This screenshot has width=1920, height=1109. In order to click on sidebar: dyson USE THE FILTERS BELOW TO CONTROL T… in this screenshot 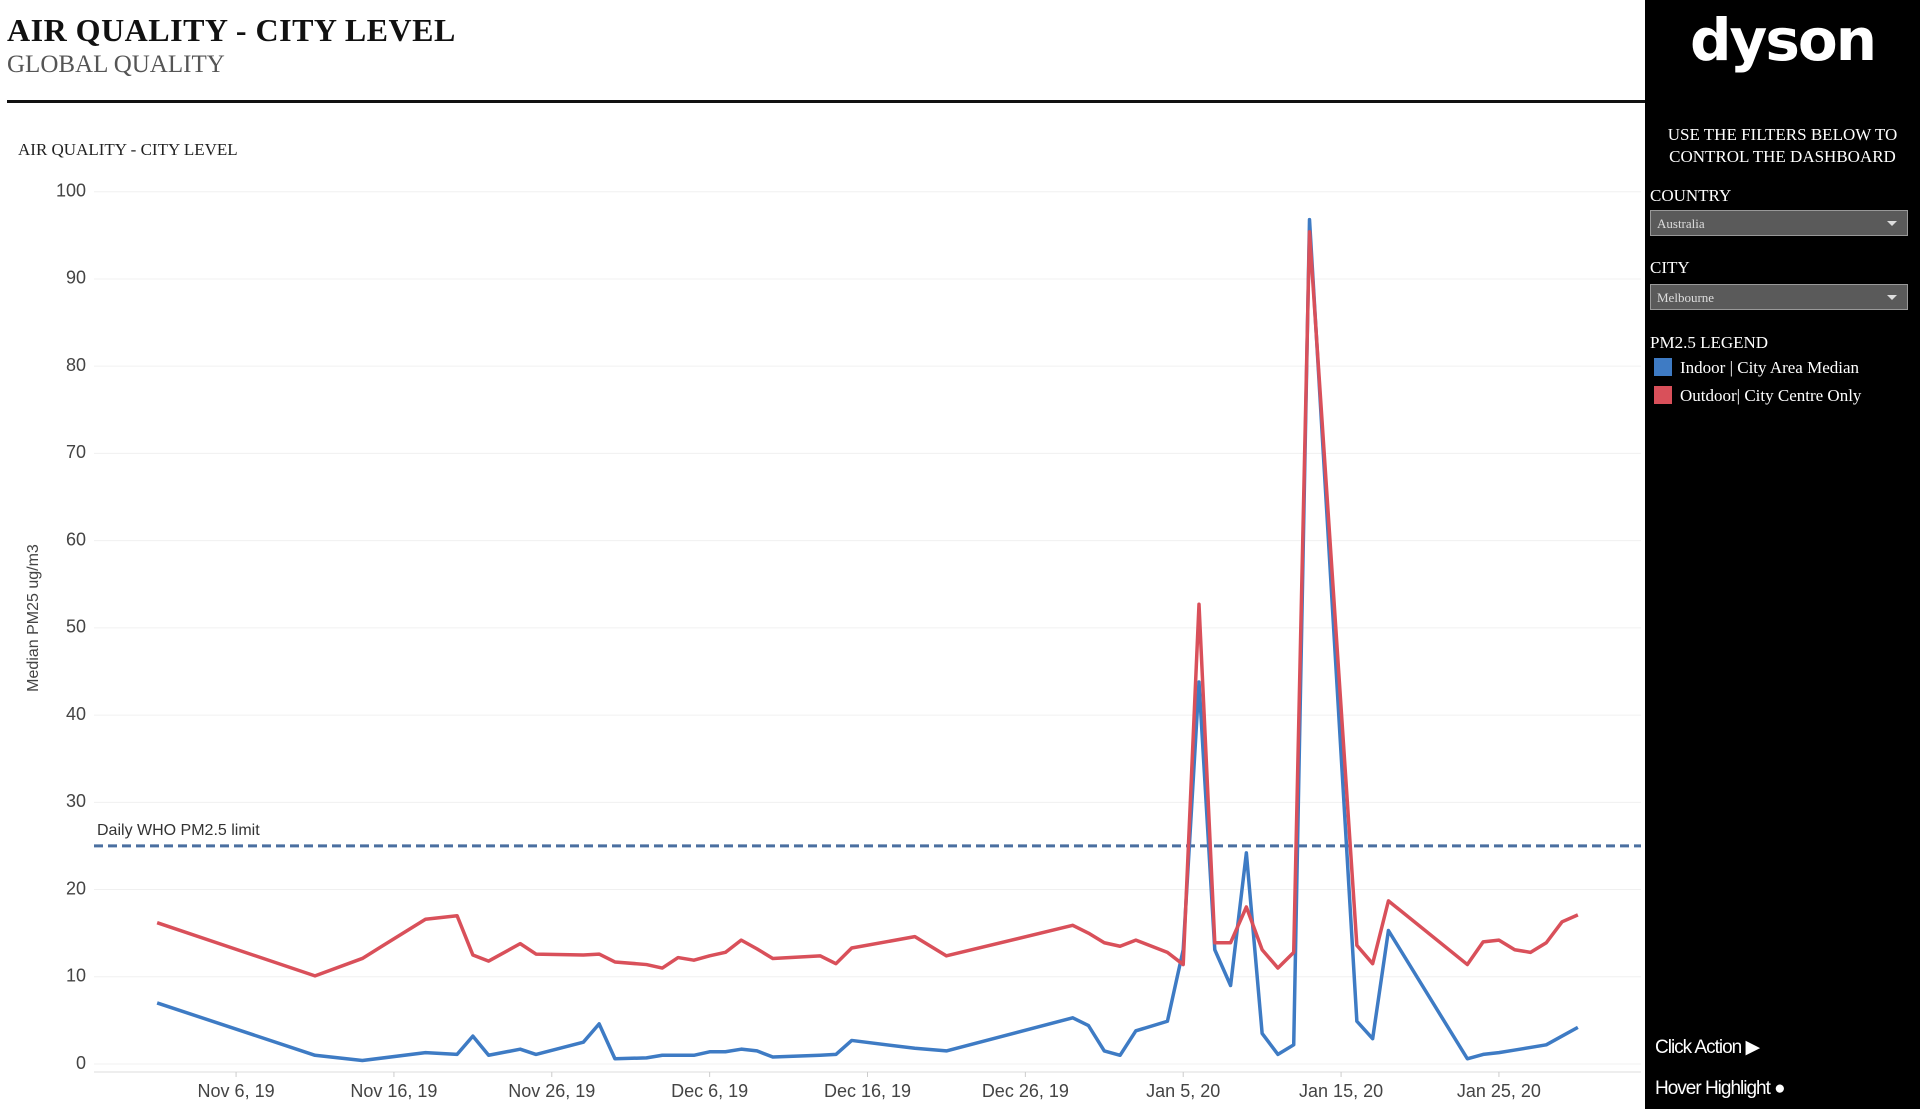, I will do `click(1782, 554)`.